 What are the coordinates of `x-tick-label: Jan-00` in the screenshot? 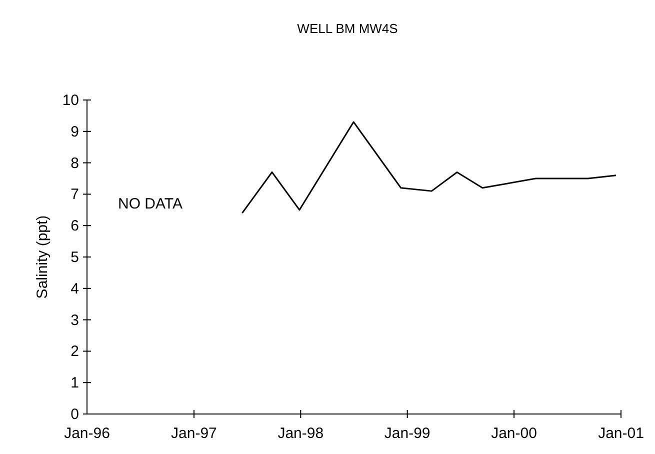 It's located at (514, 433).